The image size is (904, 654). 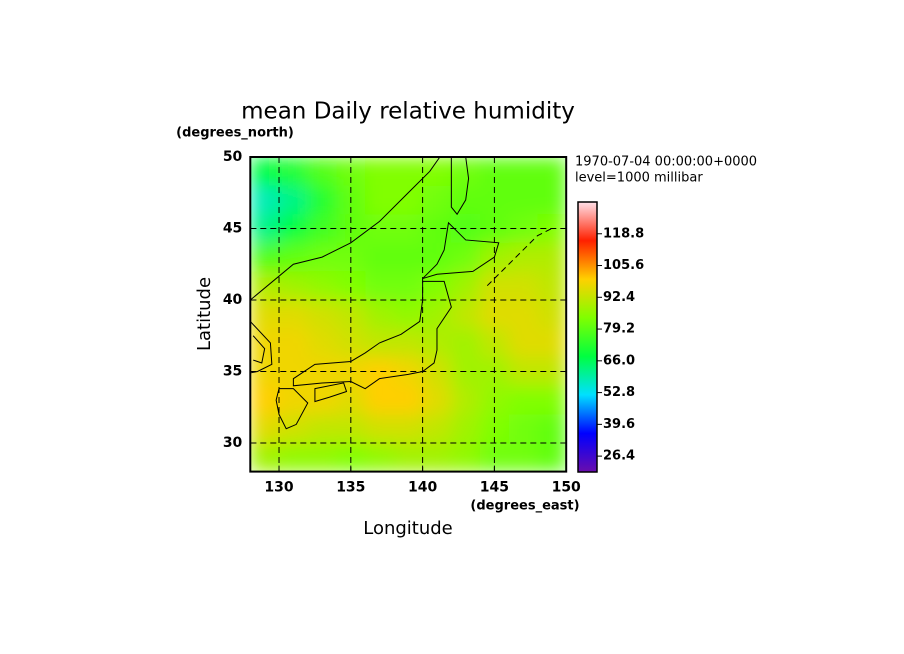 I want to click on y-tick-label: 35, so click(x=232, y=372).